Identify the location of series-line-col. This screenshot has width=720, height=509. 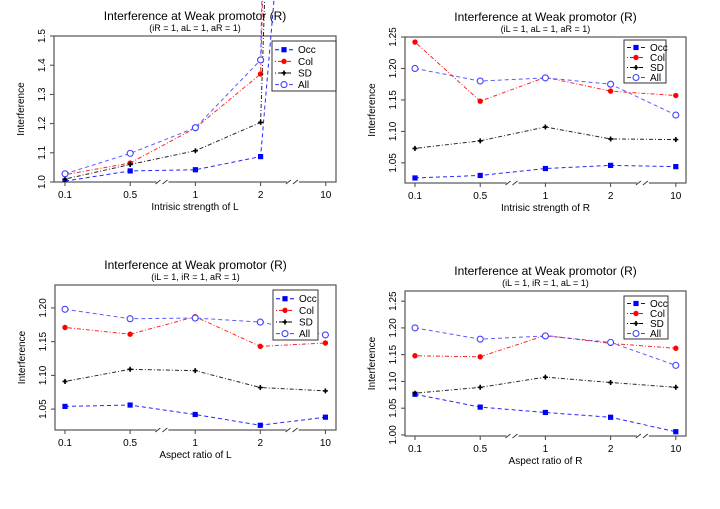
(545, 346).